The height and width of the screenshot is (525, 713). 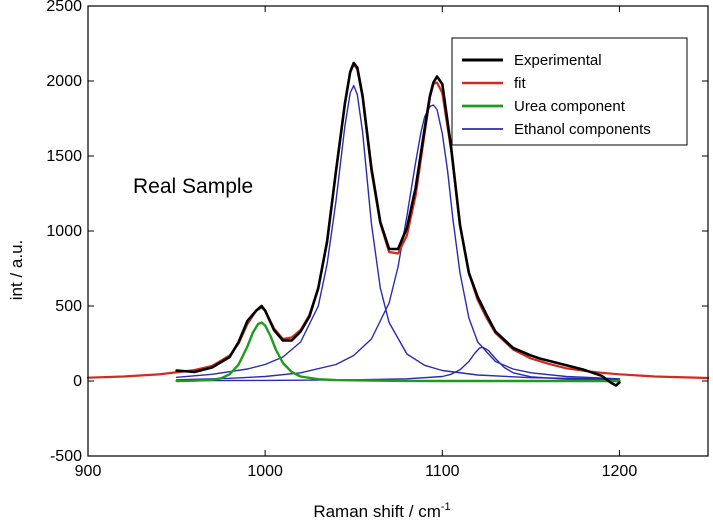 What do you see at coordinates (398, 364) in the screenshot?
I see `series-line-ethanol` at bounding box center [398, 364].